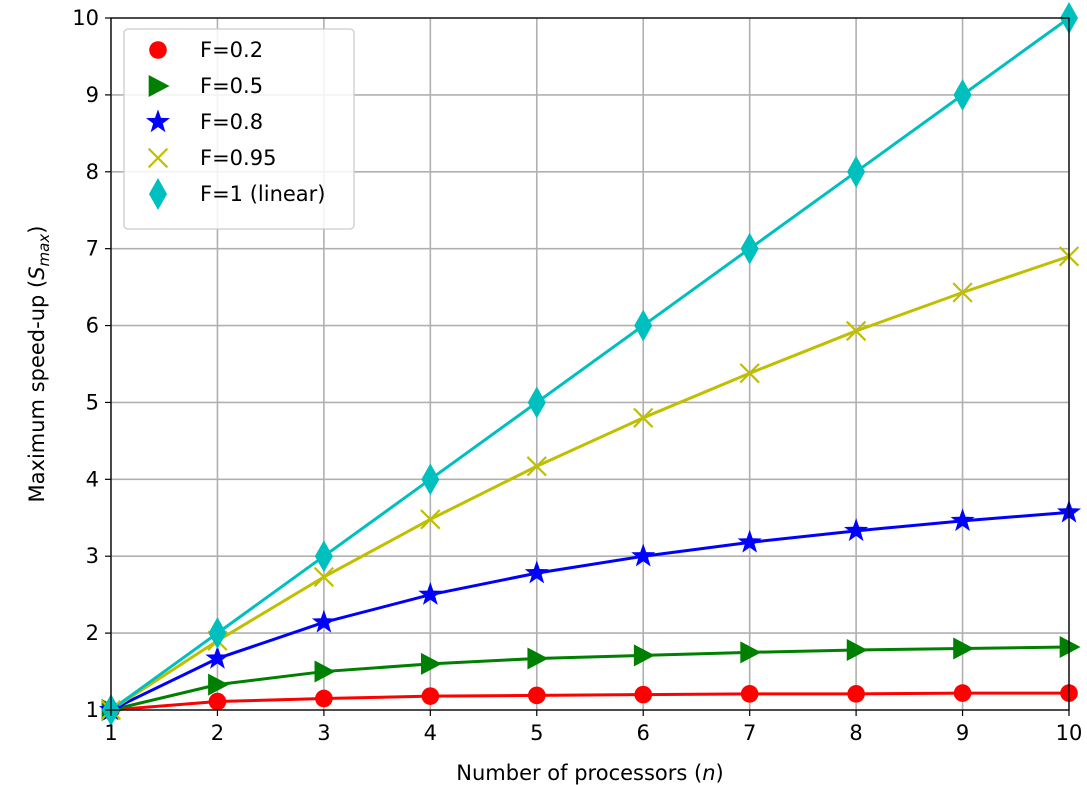 The image size is (1087, 785). I want to click on y-tick-label: 2, so click(92, 633).